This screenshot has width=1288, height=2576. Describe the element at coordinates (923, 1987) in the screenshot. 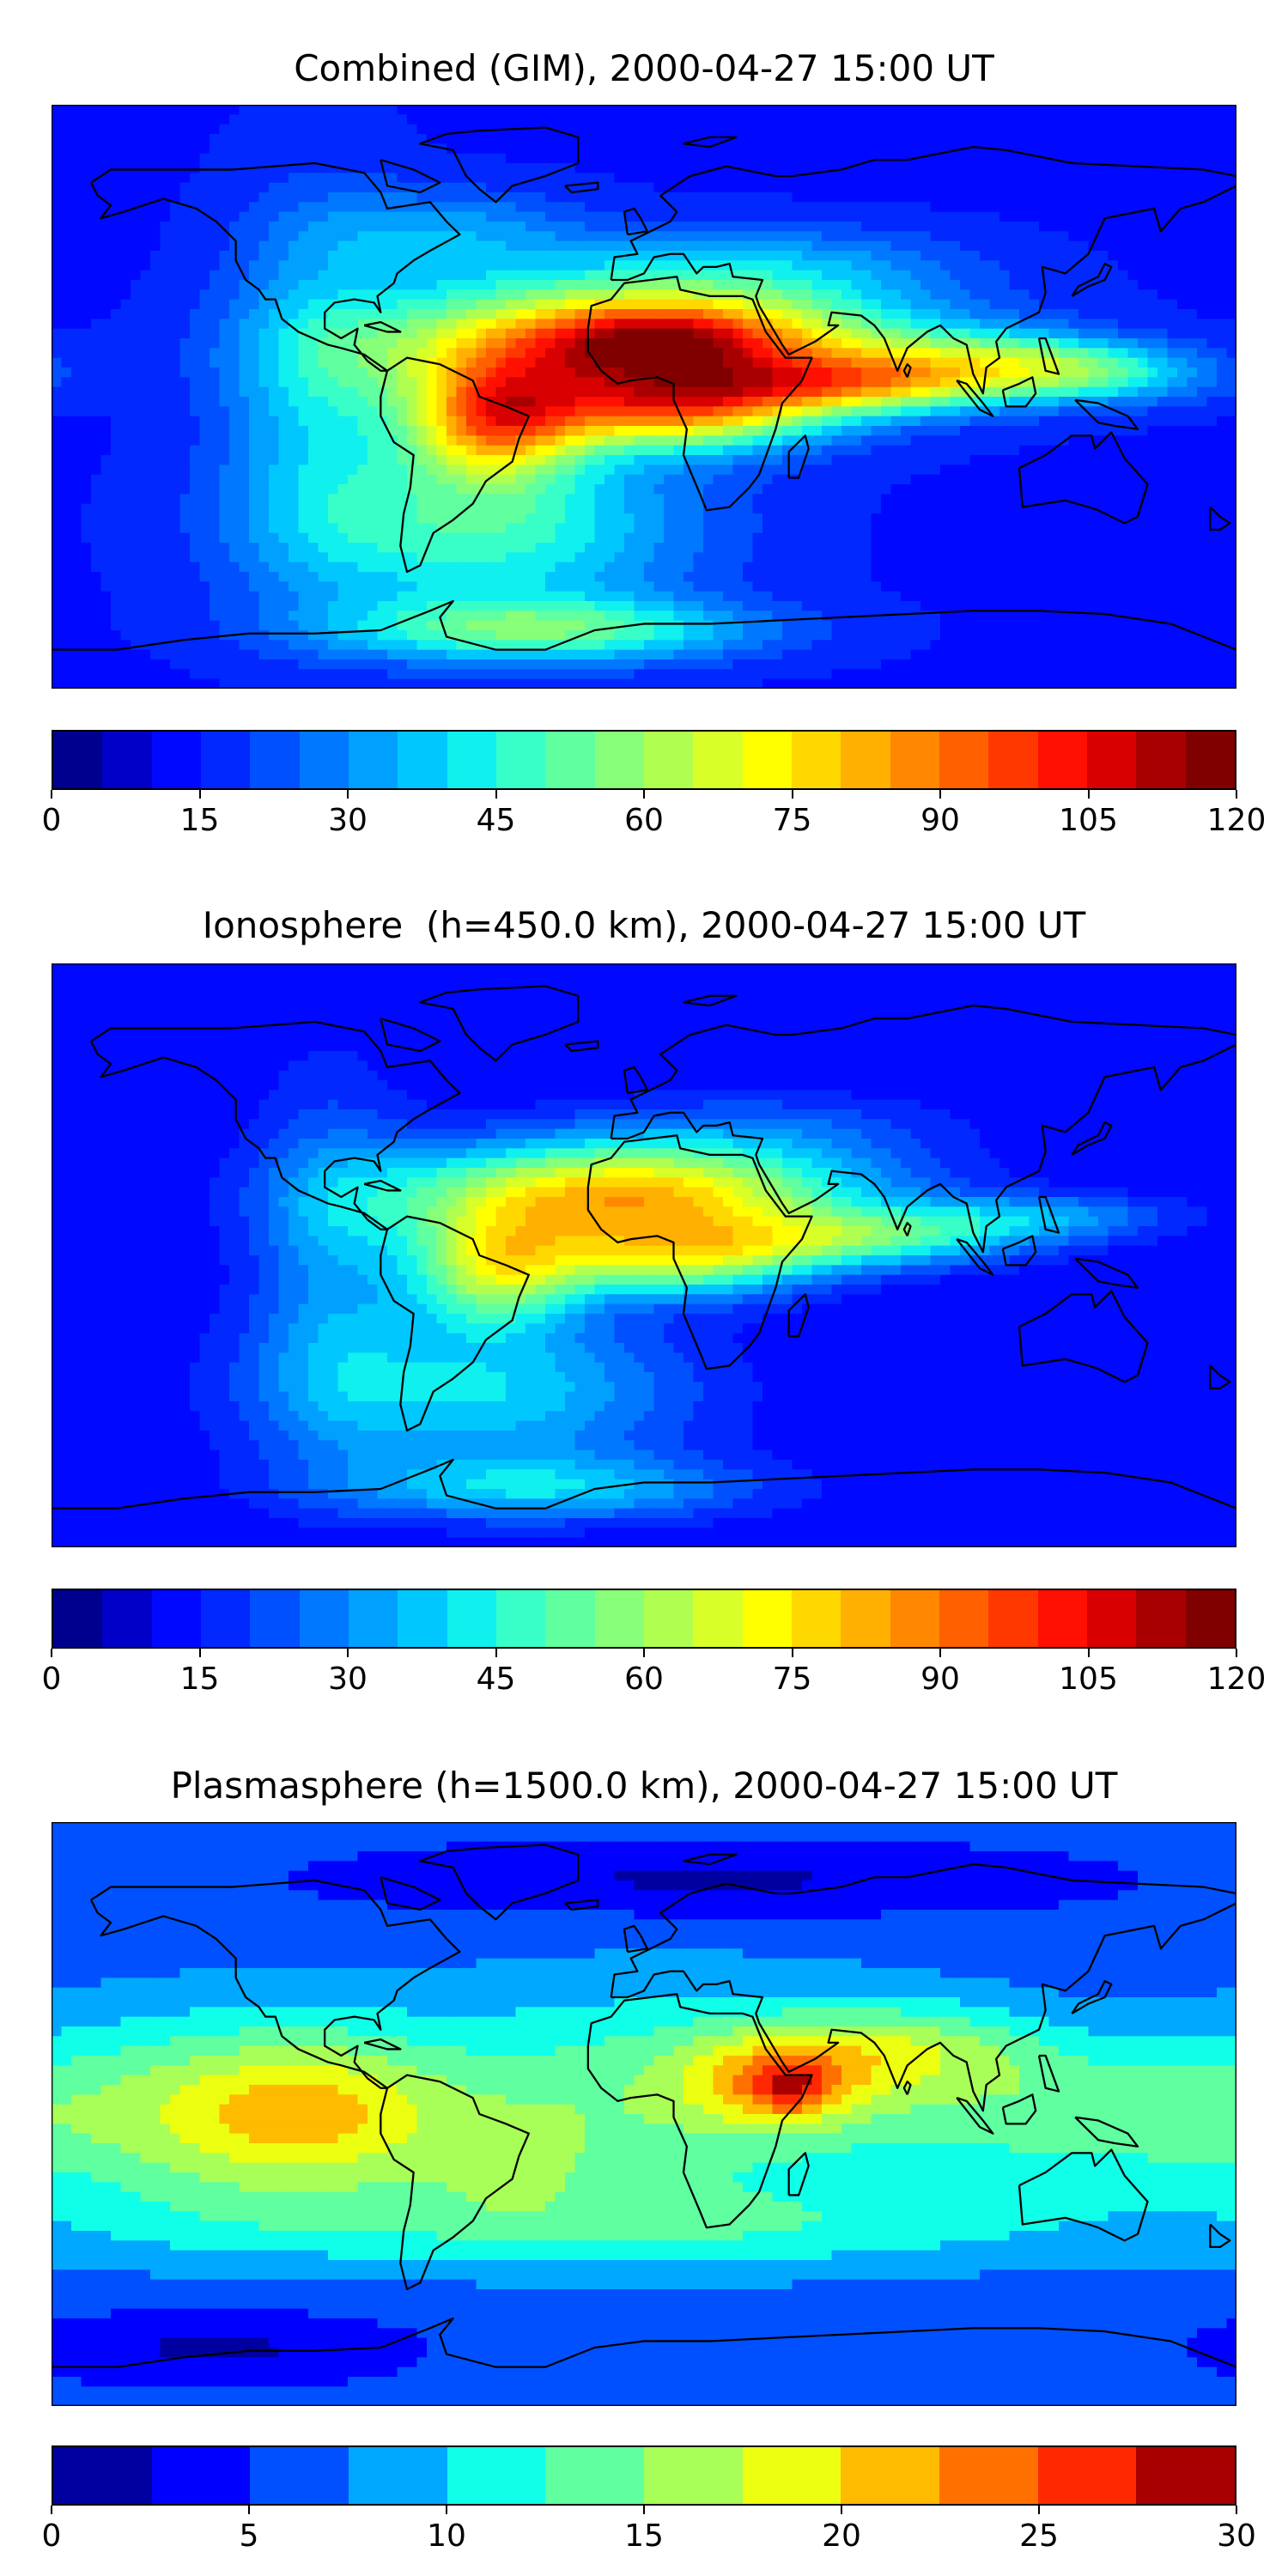

I see `coastline-eurasia` at that location.